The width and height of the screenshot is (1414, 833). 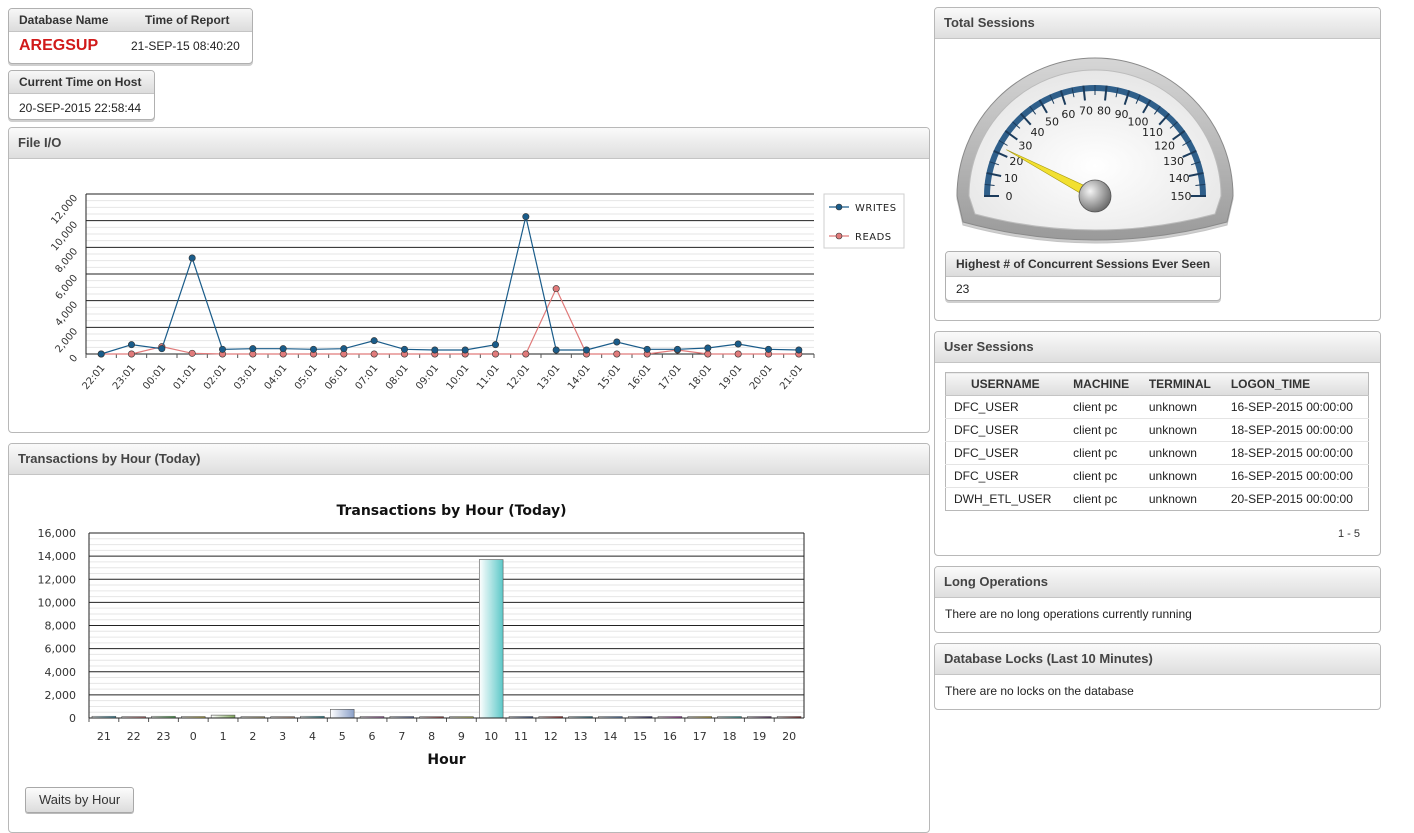 What do you see at coordinates (1005, 499) in the screenshot?
I see `cell-username: DWH_ETL_USER` at bounding box center [1005, 499].